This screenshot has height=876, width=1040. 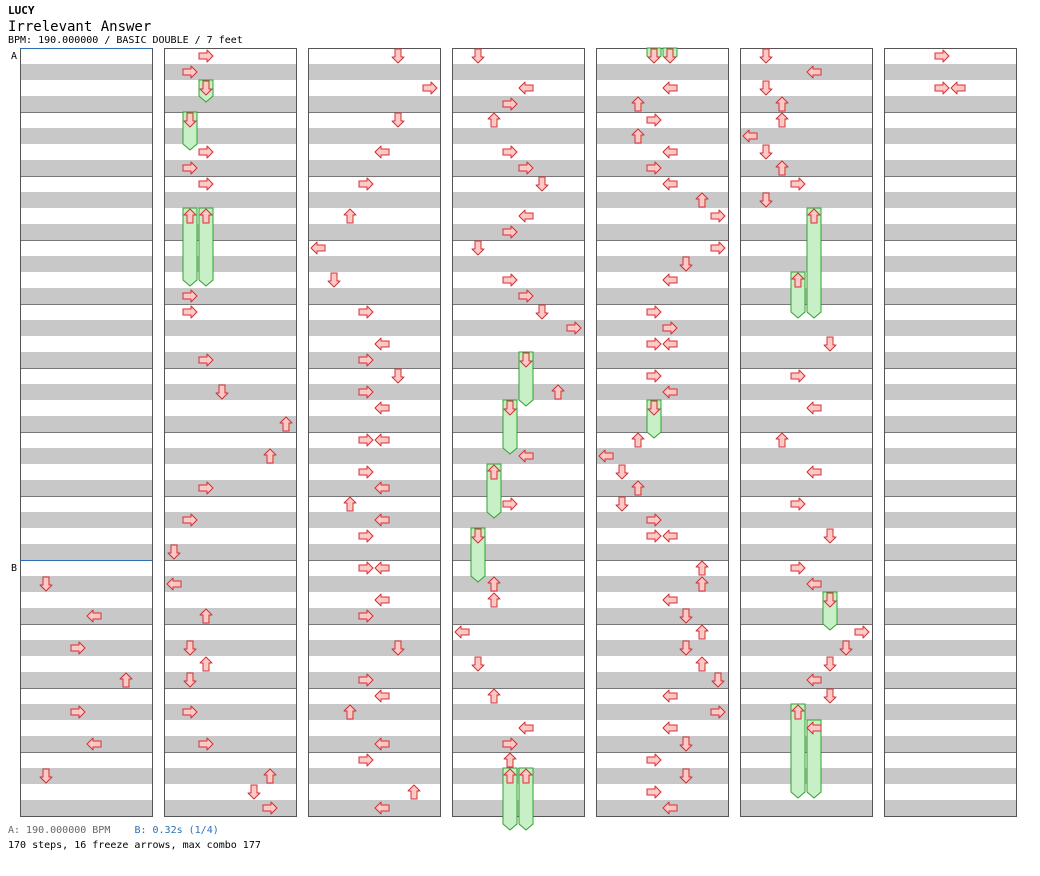 I want to click on artist-name: LUCY, so click(x=21, y=10).